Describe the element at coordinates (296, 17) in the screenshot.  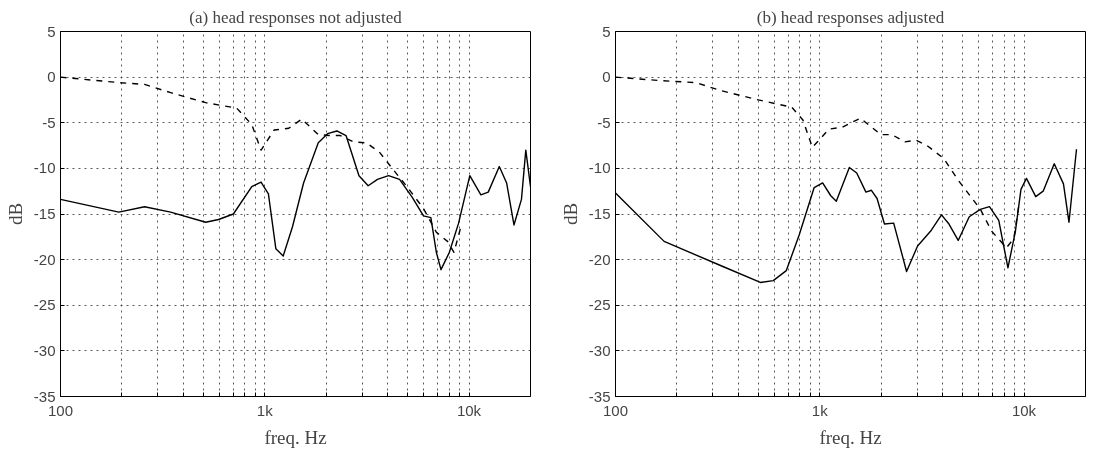
I see `chart-title: (a) head responses not adjusted` at that location.